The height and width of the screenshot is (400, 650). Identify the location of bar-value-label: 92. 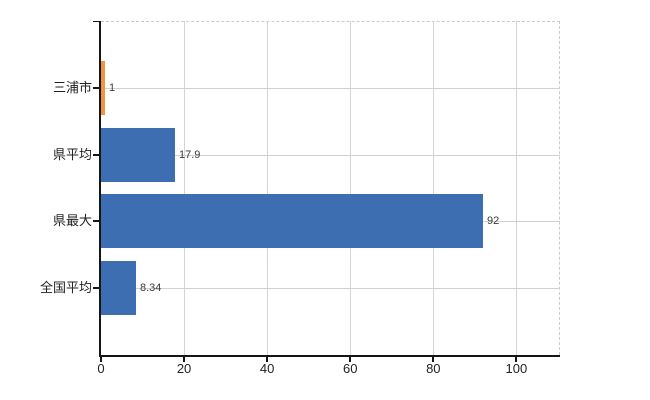
(493, 221).